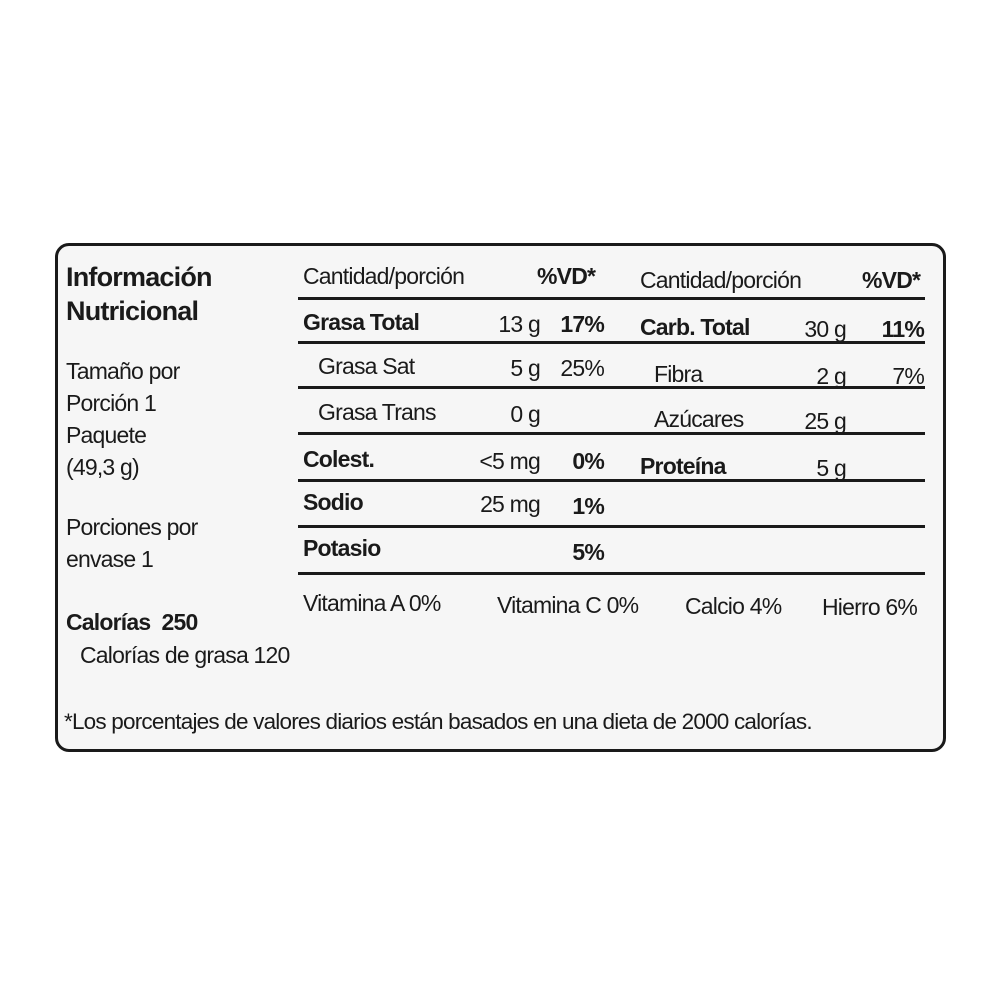 This screenshot has height=1000, width=1000. Describe the element at coordinates (510, 504) in the screenshot. I see `row-amount: 25 mg` at that location.